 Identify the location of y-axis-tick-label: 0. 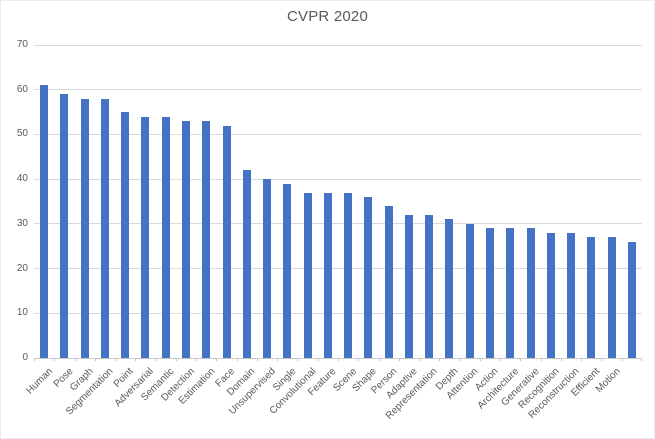
(25, 357).